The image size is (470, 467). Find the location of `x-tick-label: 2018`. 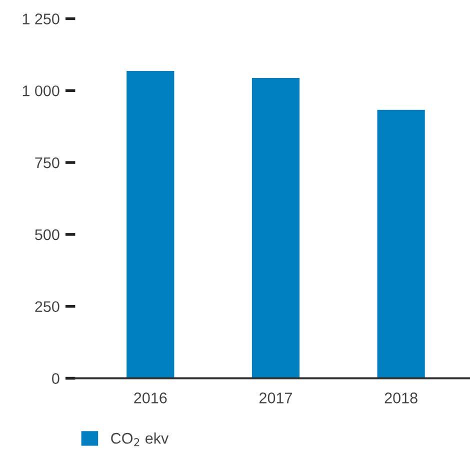

x-tick-label: 2018 is located at coordinates (401, 398).